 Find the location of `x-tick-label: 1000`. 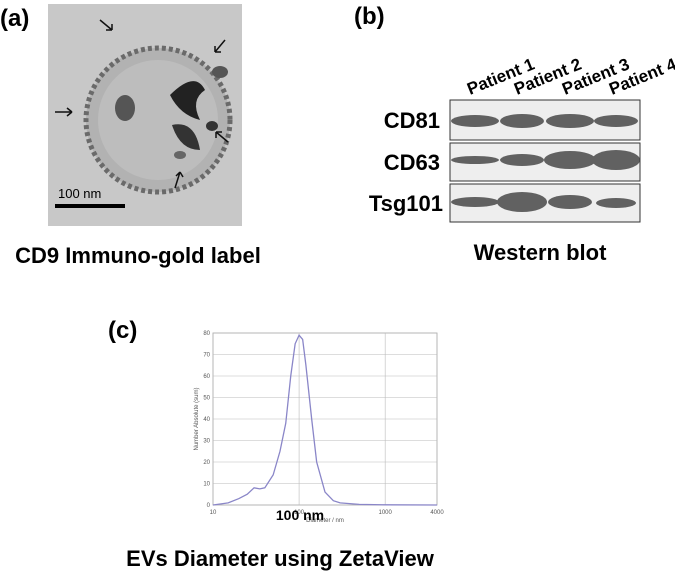

x-tick-label: 1000 is located at coordinates (385, 513).